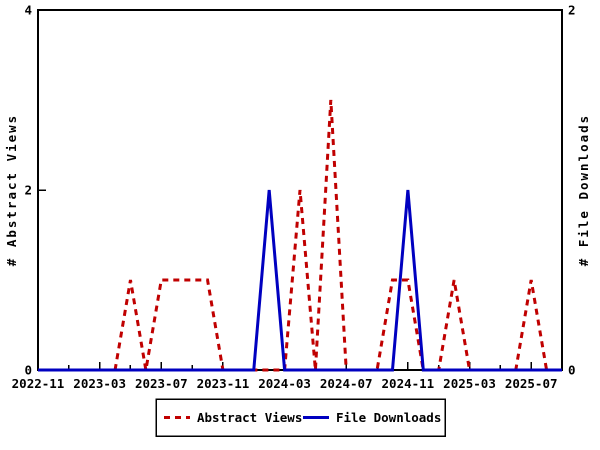  Describe the element at coordinates (161, 383) in the screenshot. I see `x-tick-label: 2023-07` at that location.